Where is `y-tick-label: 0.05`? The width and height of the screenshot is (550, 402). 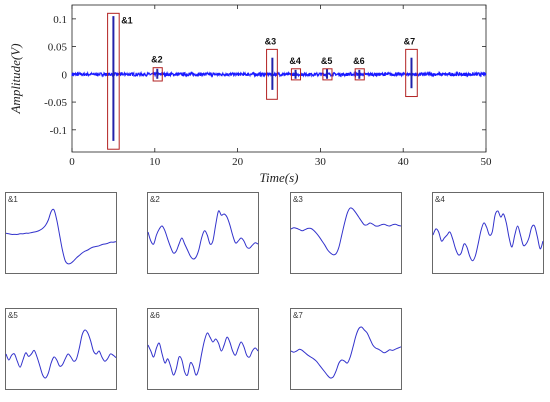
y-tick-label: 0.05 is located at coordinates (58, 48).